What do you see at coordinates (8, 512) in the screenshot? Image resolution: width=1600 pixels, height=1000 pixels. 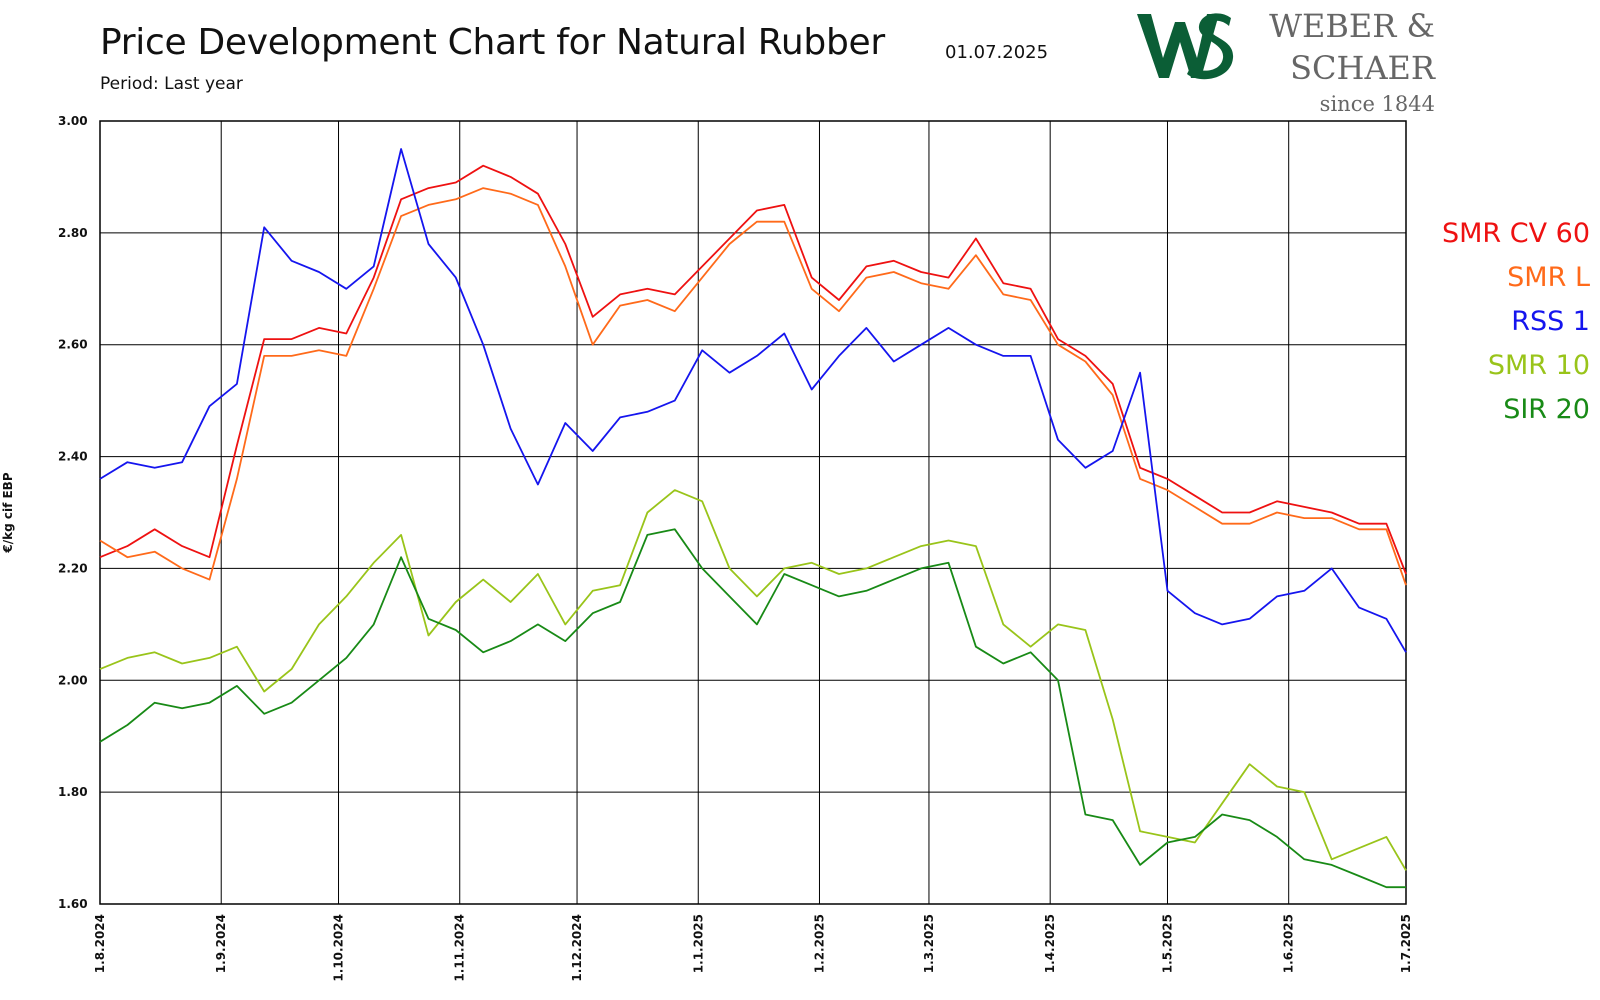 I see `y-axis-label: €/kg cif EBP` at bounding box center [8, 512].